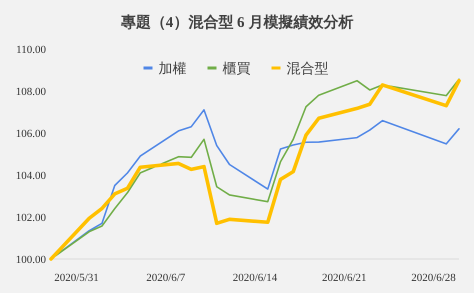  I want to click on y-tick-label: 102.00, so click(31, 218).